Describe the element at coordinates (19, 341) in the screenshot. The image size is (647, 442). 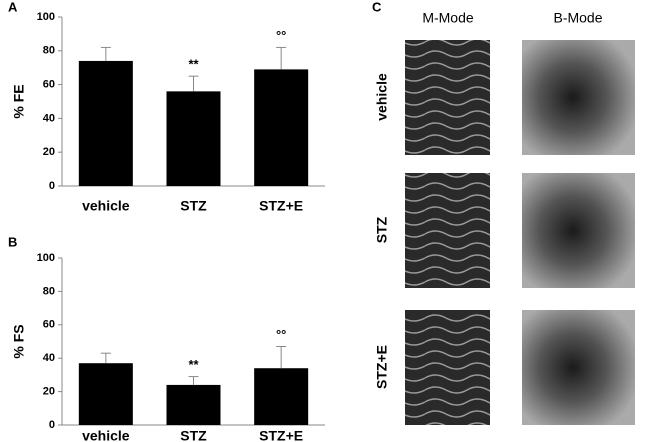
I see `y-axis-label: % FS` at that location.